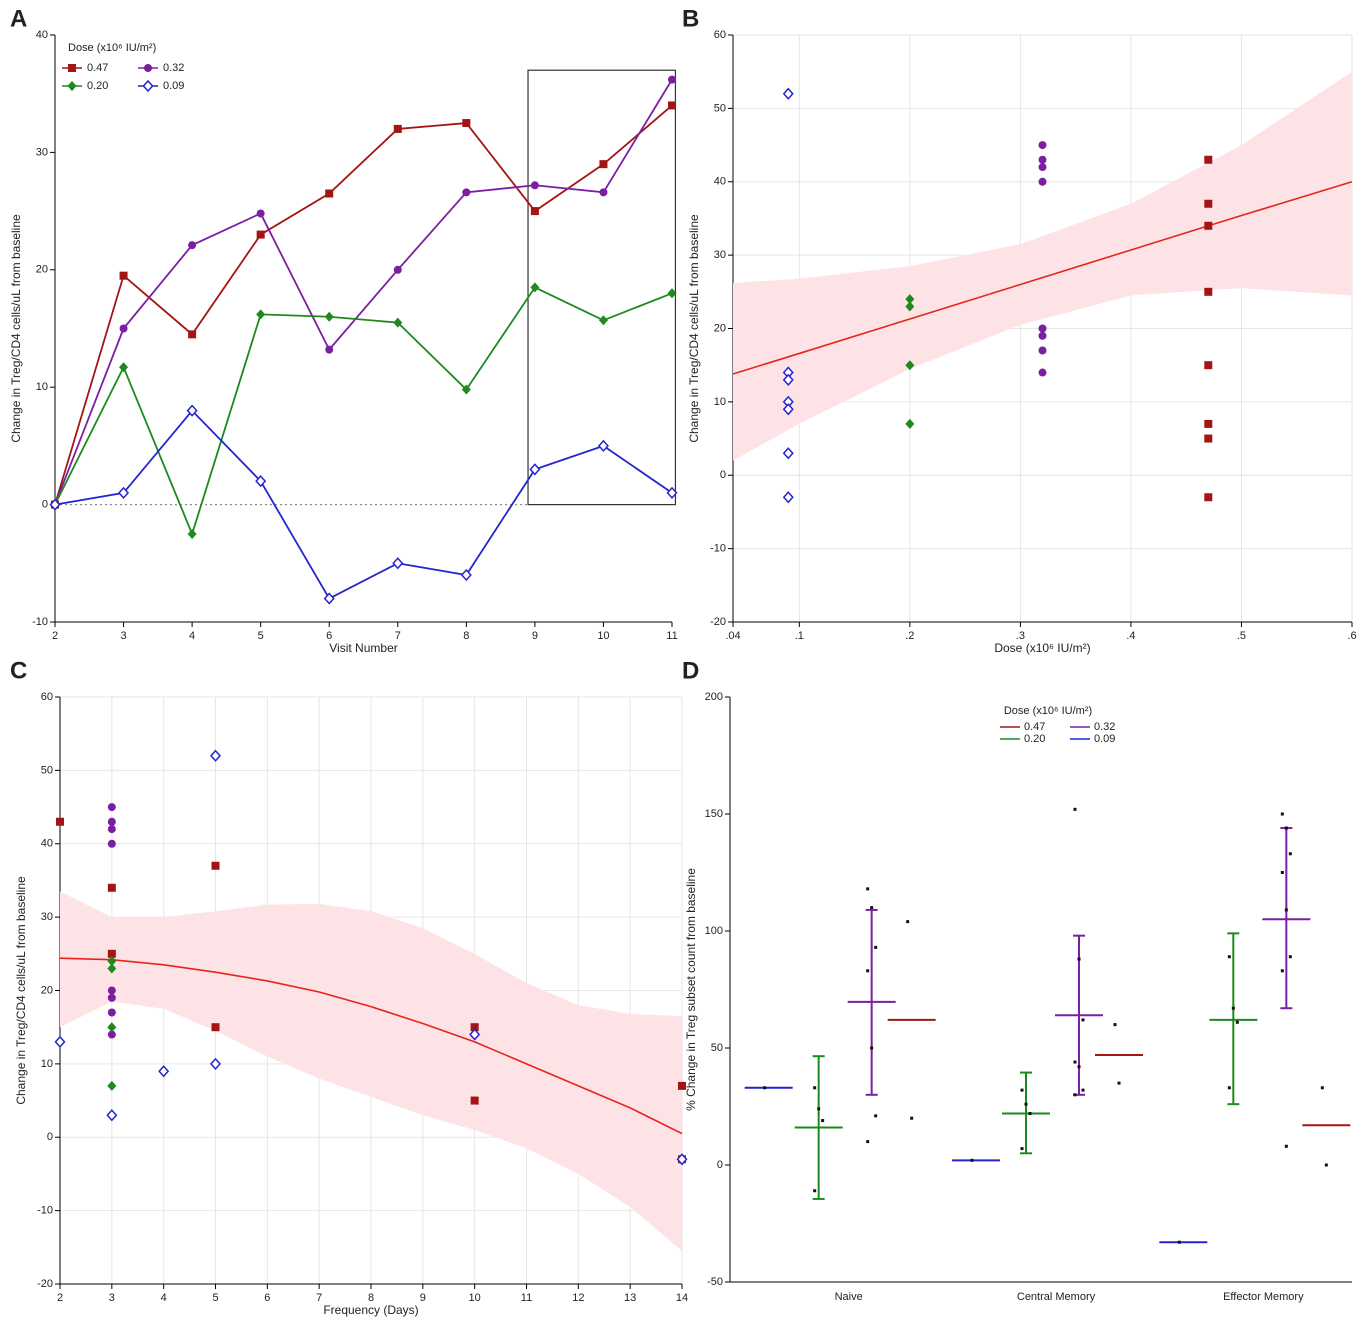 Image resolution: width=1367 pixels, height=1320 pixels. Describe the element at coordinates (18, 18) in the screenshot. I see `panel-label: A` at that location.